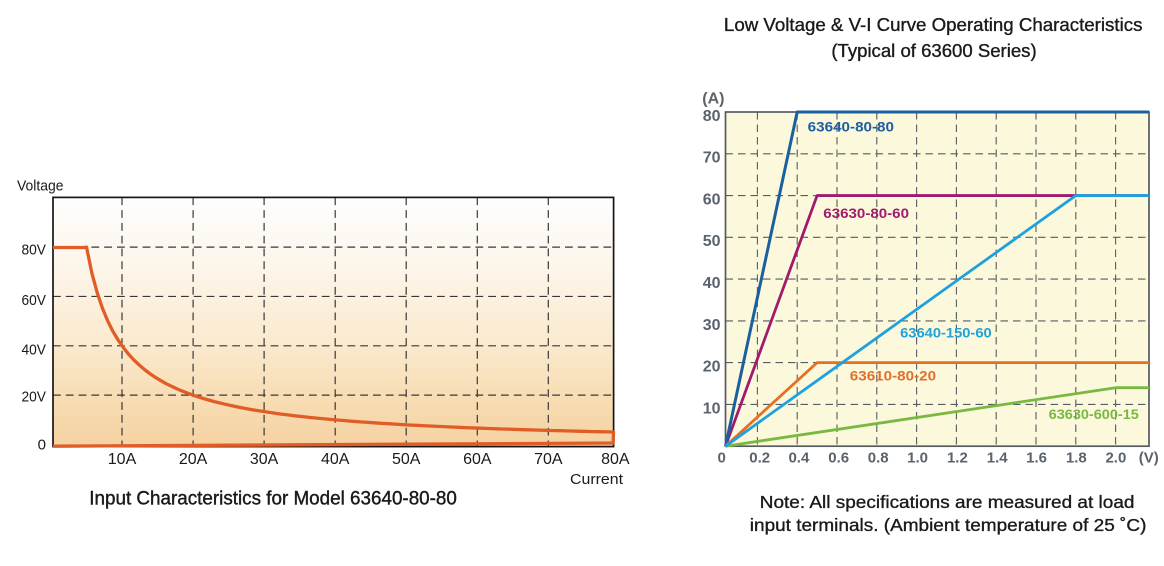 This screenshot has height=566, width=1164. I want to click on svg-text: Current, so click(597, 479).